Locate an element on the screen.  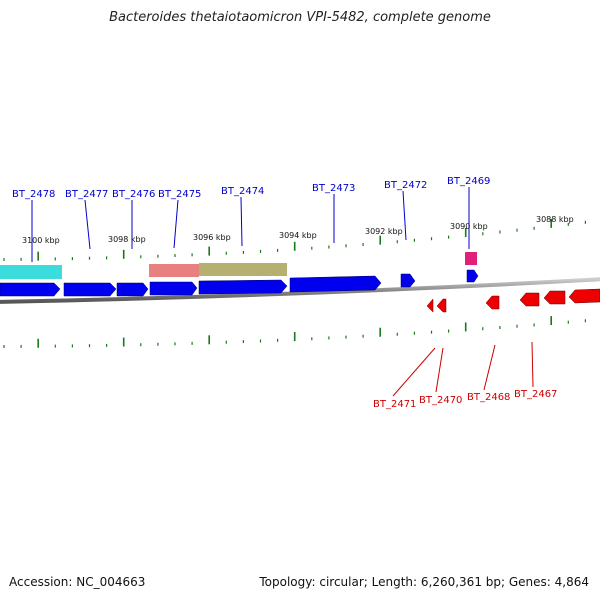
gene-label-bt2469: BT_2469 is located at coordinates (468, 181).